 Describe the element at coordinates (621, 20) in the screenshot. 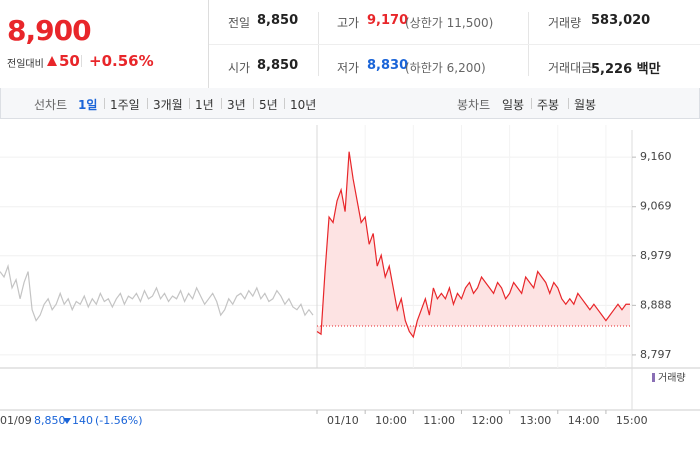

I see `summary-value: 583,020` at that location.